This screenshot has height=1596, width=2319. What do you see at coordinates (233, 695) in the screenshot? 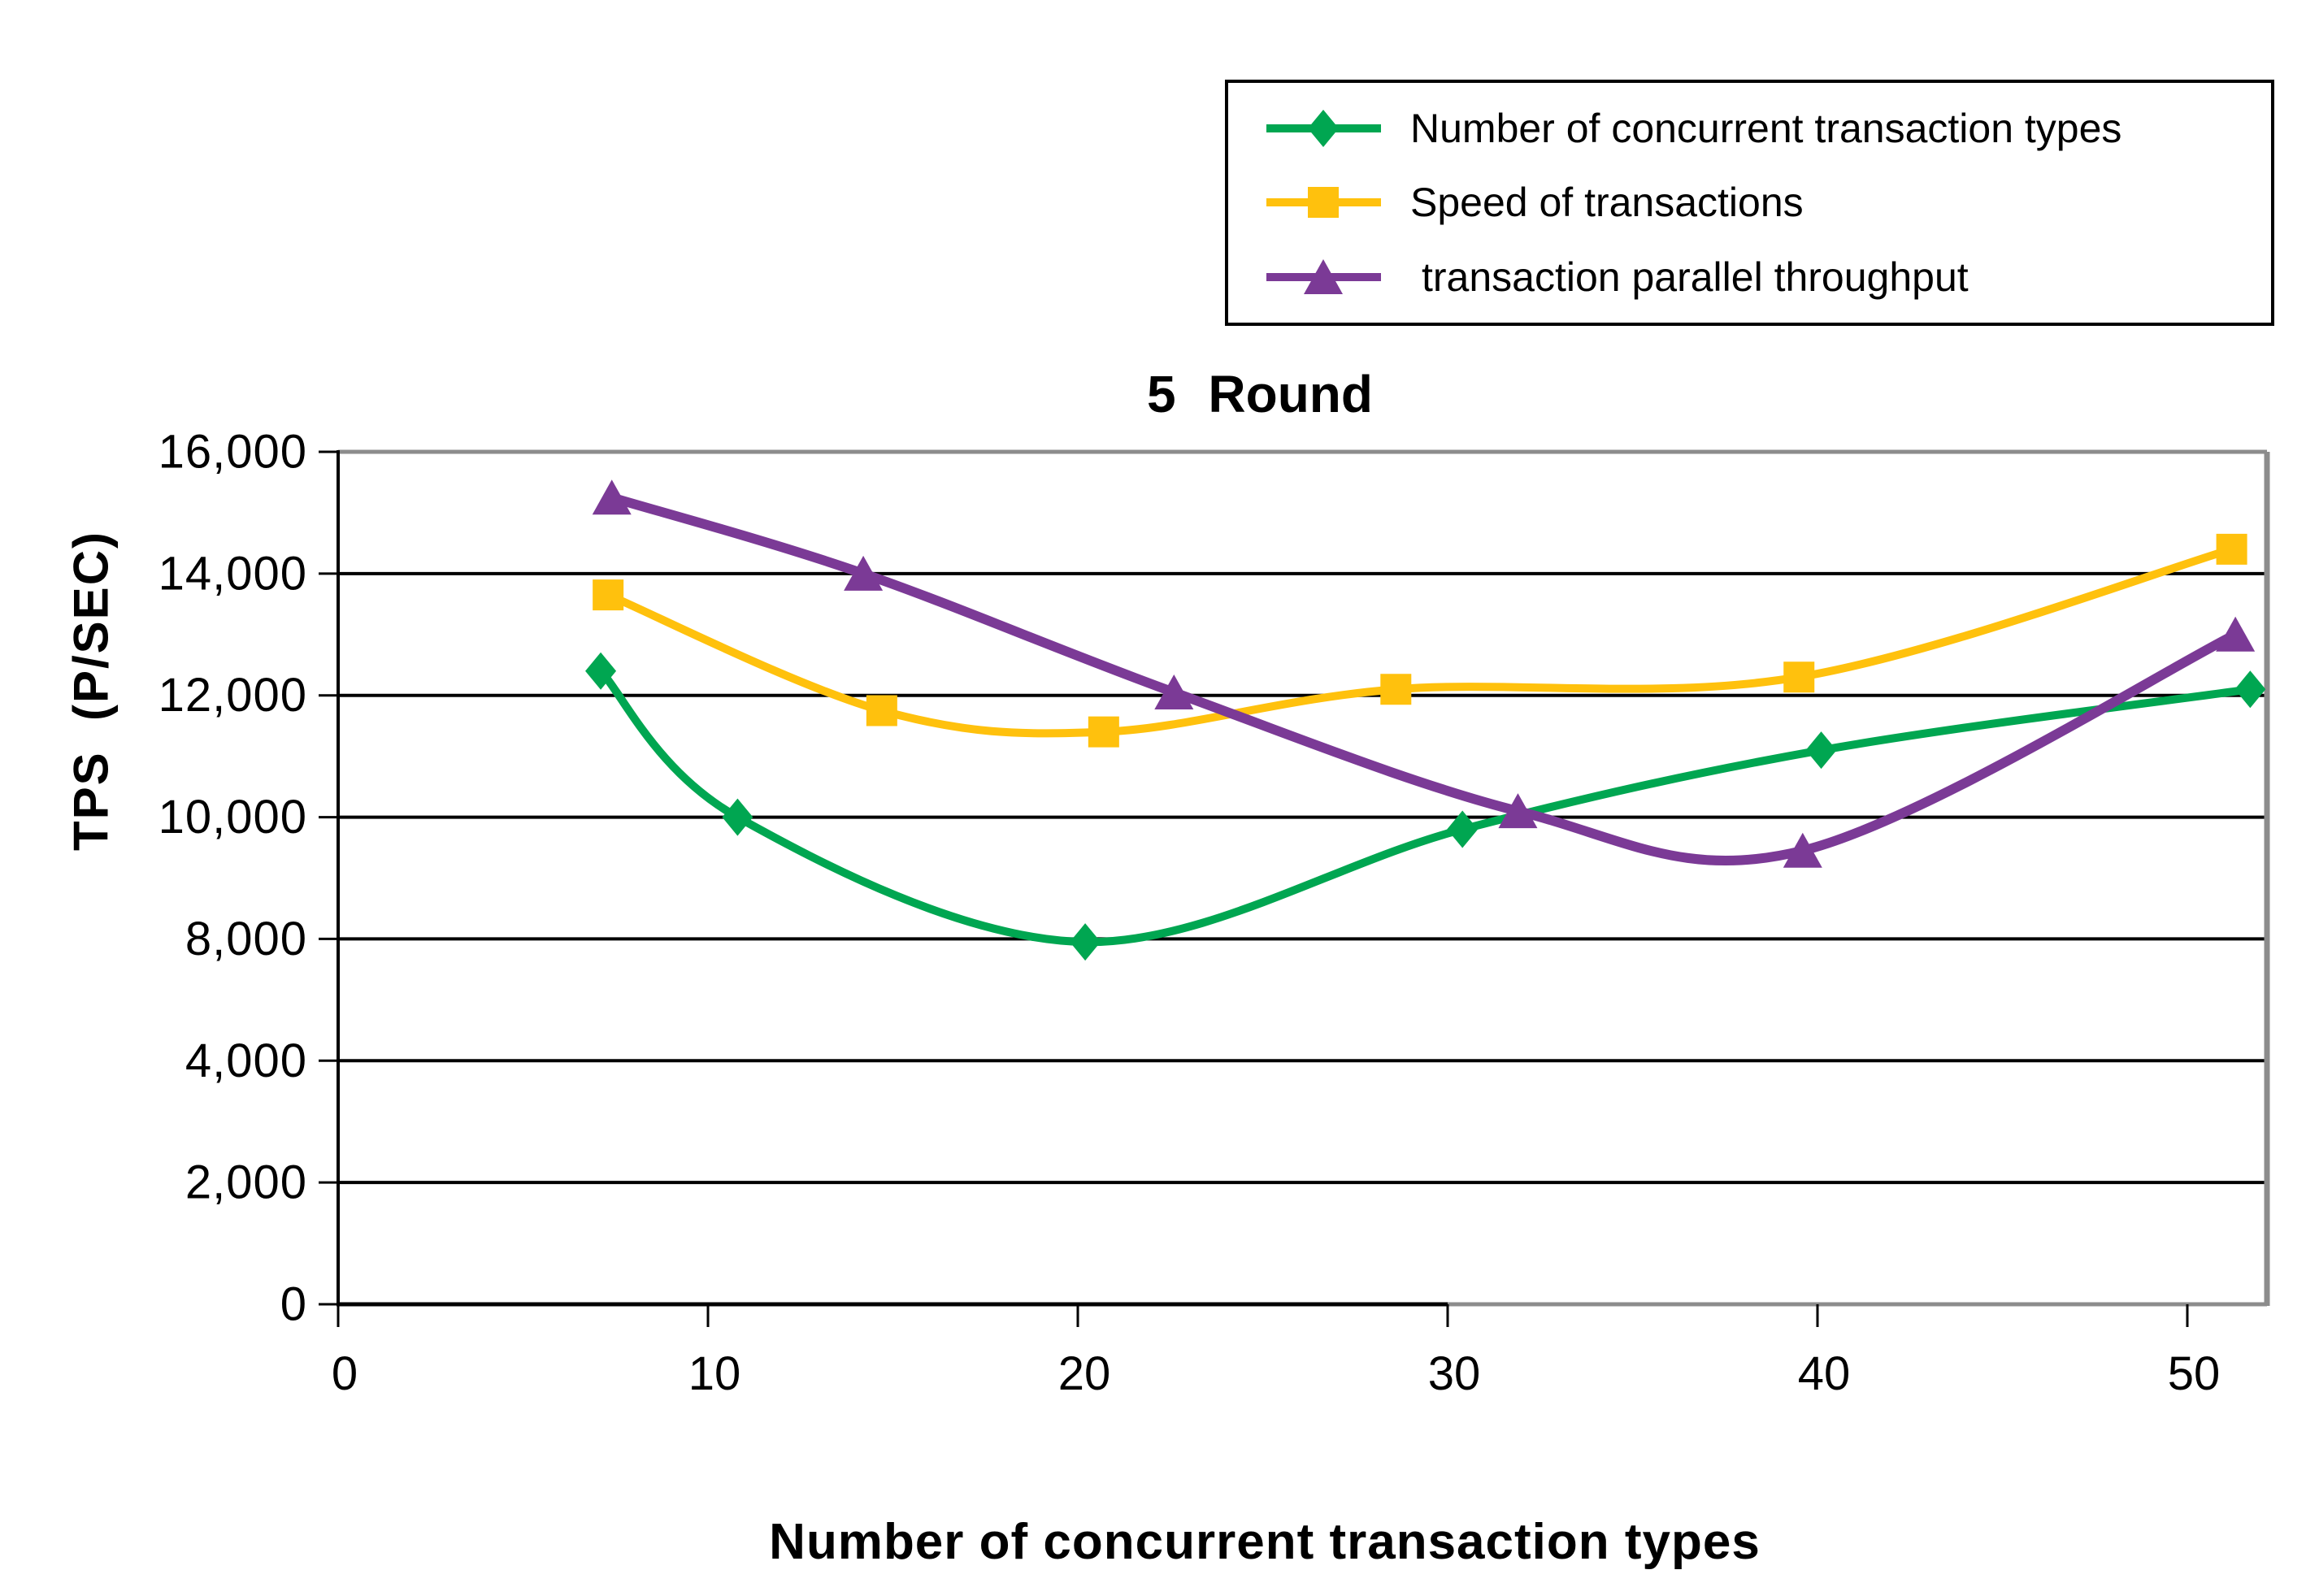
I see `y-tick-label: 12,000` at bounding box center [233, 695].